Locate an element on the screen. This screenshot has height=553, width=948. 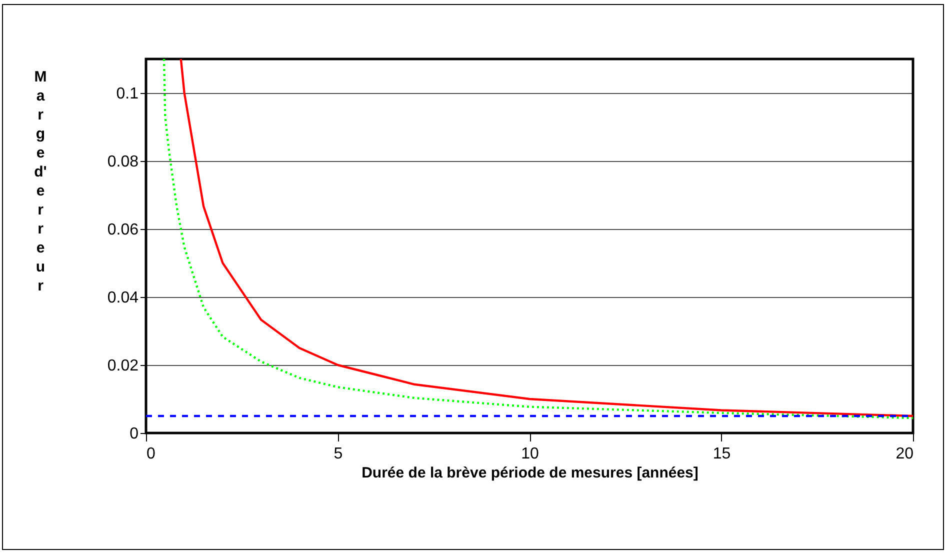
y-tick-label: 0.02 is located at coordinates (123, 366).